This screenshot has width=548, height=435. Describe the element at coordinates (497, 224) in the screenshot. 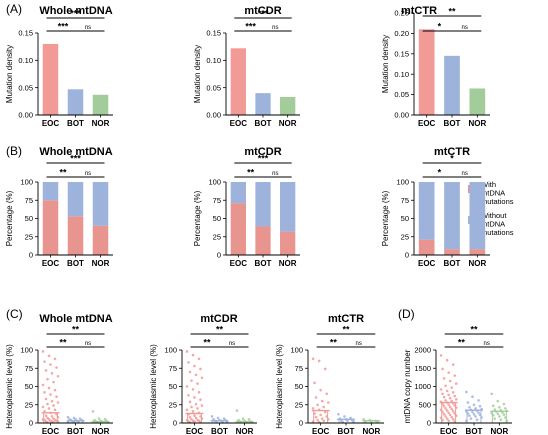

I see `legend-label-without: Without mtDNA mutations` at that location.